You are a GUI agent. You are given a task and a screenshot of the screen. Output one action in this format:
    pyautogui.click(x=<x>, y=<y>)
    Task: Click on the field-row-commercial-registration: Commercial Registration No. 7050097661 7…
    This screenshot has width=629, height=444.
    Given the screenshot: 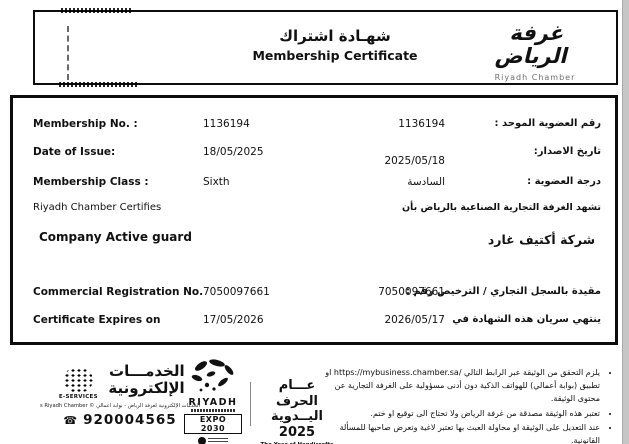 What is the action you would take?
    pyautogui.click(x=317, y=295)
    